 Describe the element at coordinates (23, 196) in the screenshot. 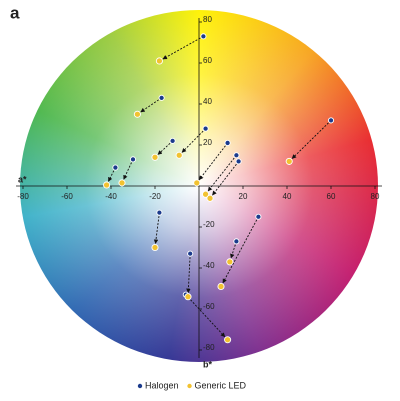

I see `x-tick-label: -80` at that location.